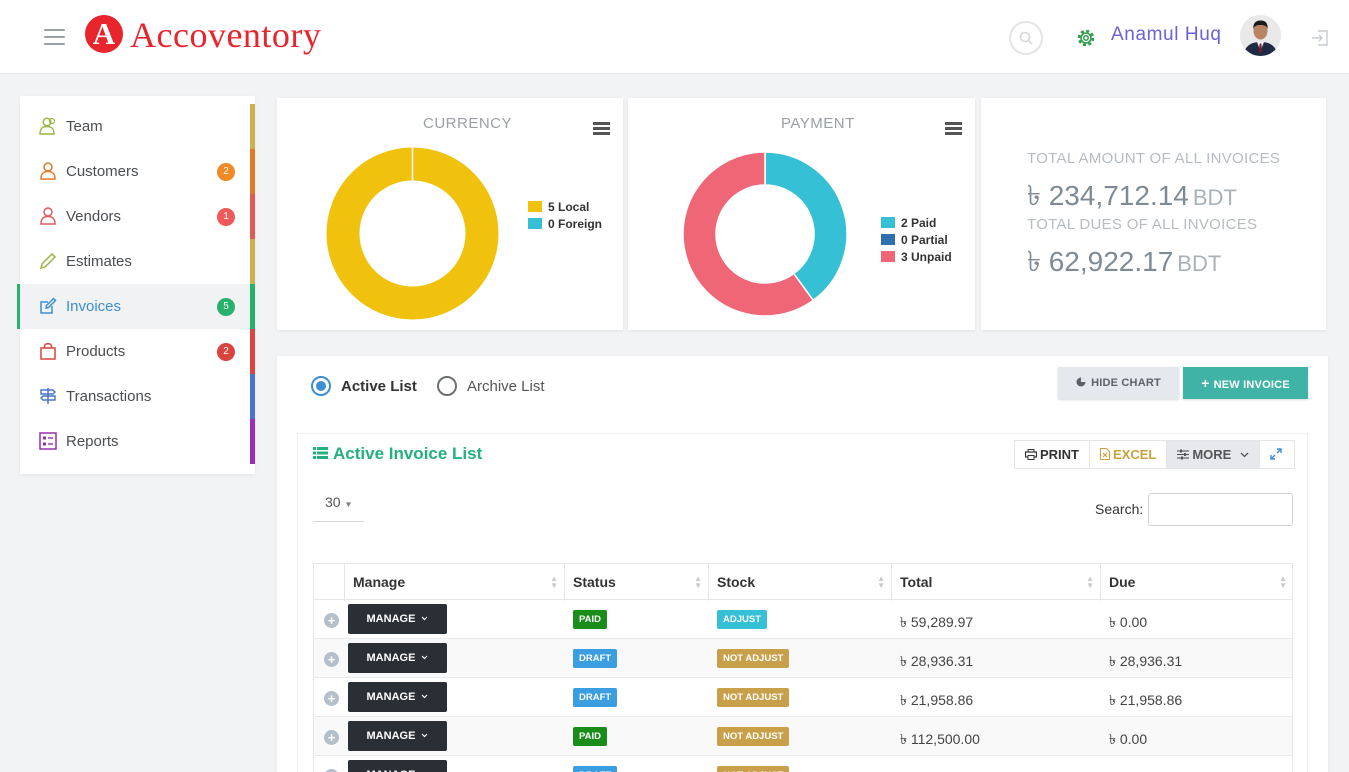  I want to click on sidebar-item-label: Products, so click(96, 351).